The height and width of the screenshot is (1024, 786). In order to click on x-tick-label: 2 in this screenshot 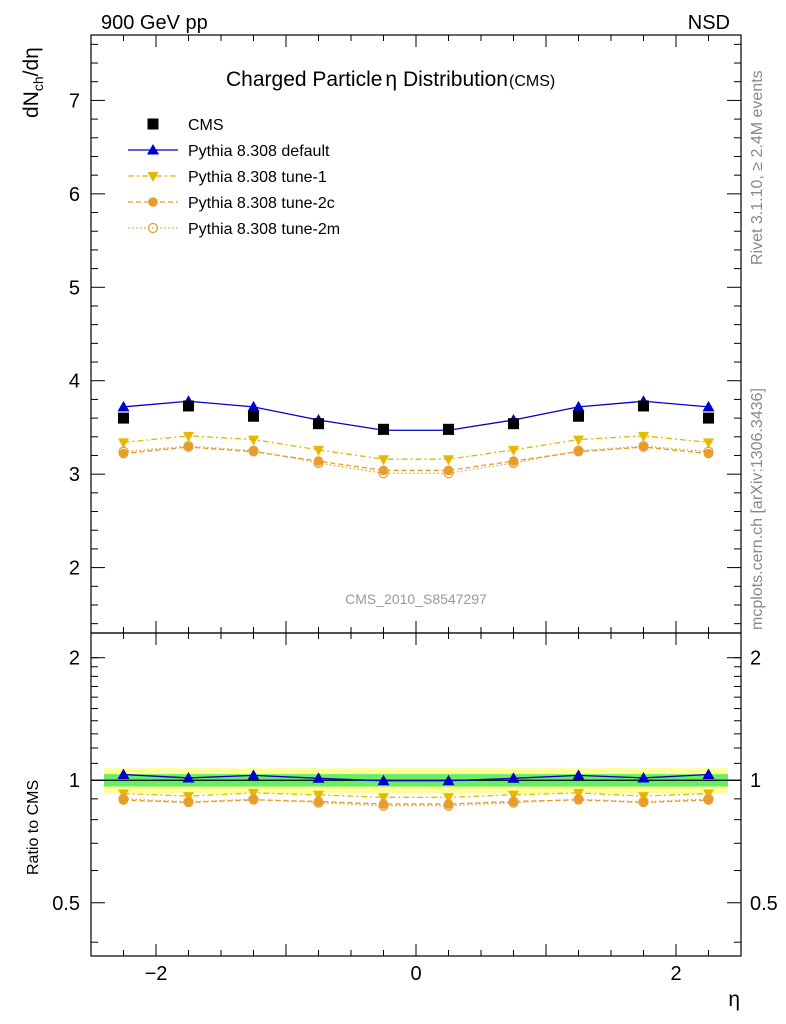, I will do `click(675, 974)`.